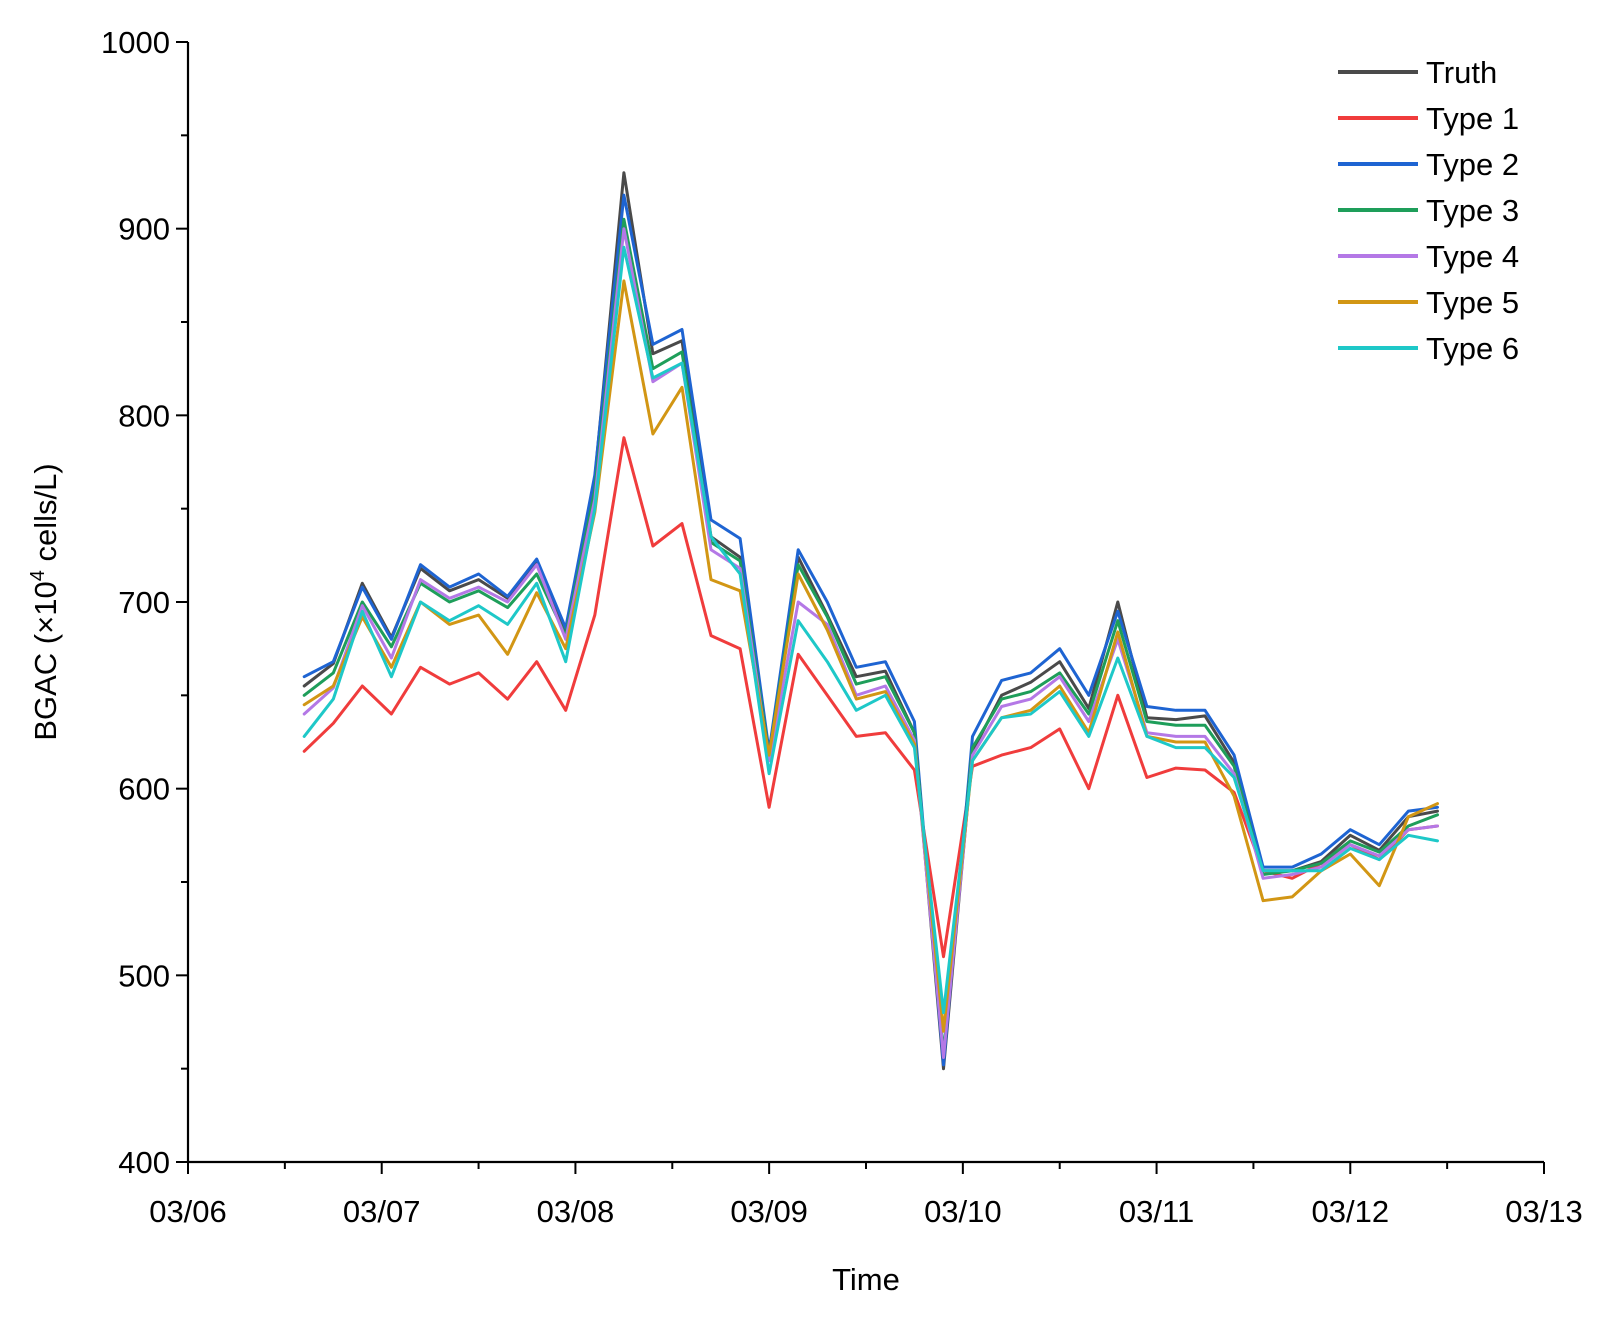 This screenshot has height=1323, width=1601. What do you see at coordinates (144, 415) in the screenshot?
I see `y-tick-label: 800` at bounding box center [144, 415].